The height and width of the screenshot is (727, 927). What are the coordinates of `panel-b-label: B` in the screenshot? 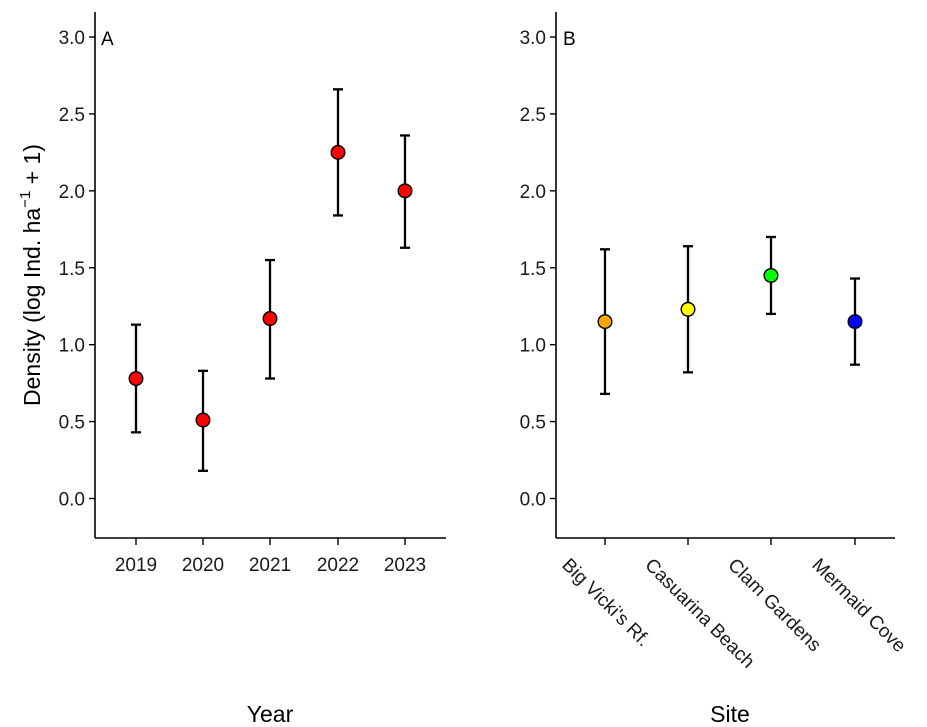 It's located at (569, 39).